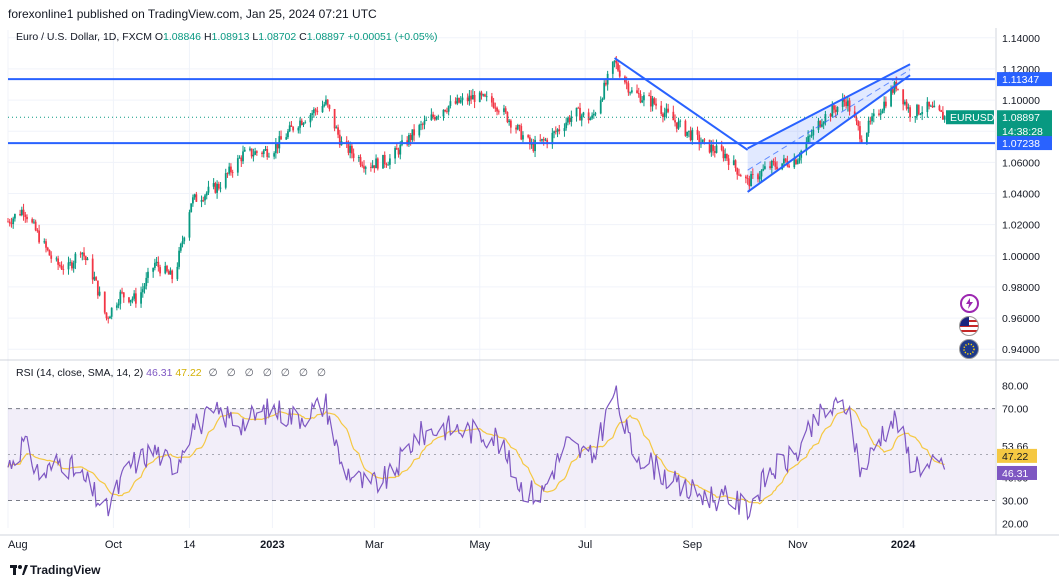 The image size is (1059, 585). Describe the element at coordinates (972, 118) in the screenshot. I see `symbol-tag-label: EURUSD` at that location.